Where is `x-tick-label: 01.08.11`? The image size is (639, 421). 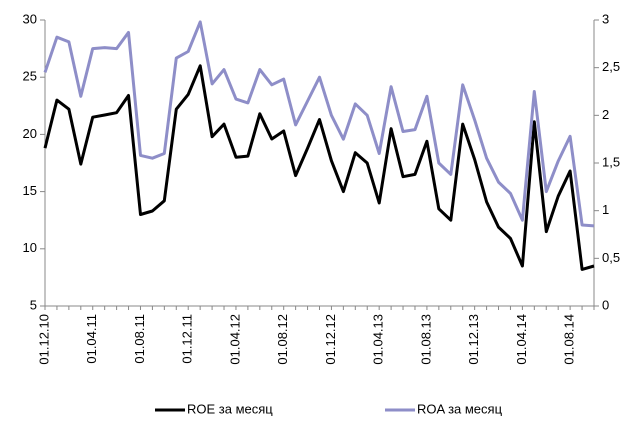 x-tick-label: 01.08.11 is located at coordinates (139, 339).